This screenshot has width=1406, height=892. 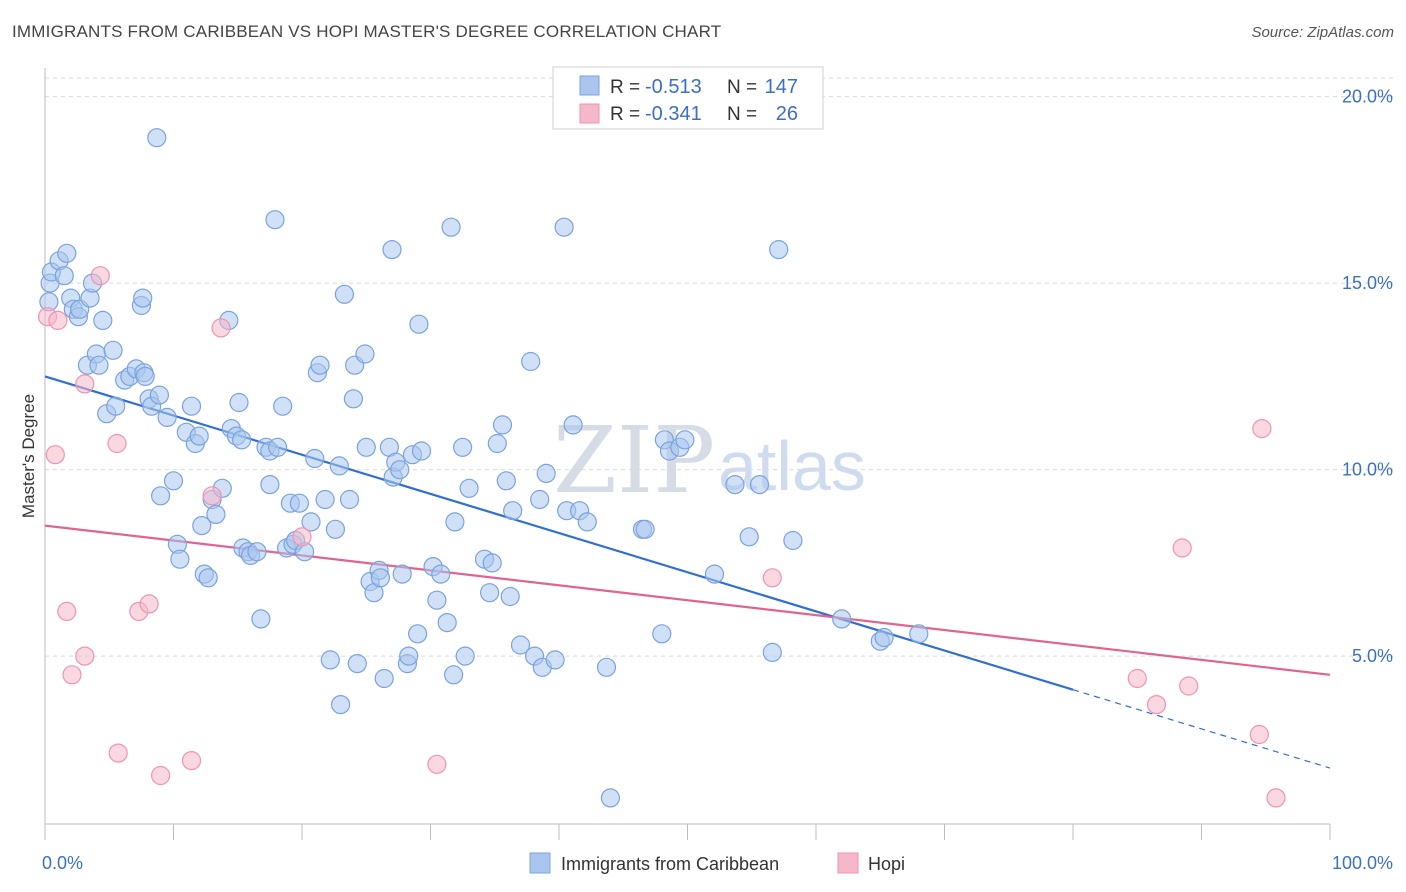 I want to click on legend-r-label-1: R =, so click(x=625, y=87).